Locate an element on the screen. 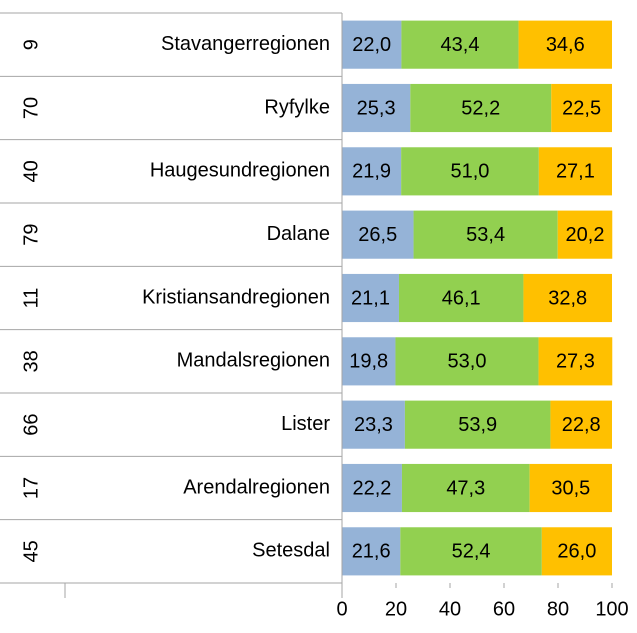 The height and width of the screenshot is (633, 637). value-label: 22,5 is located at coordinates (581, 108).